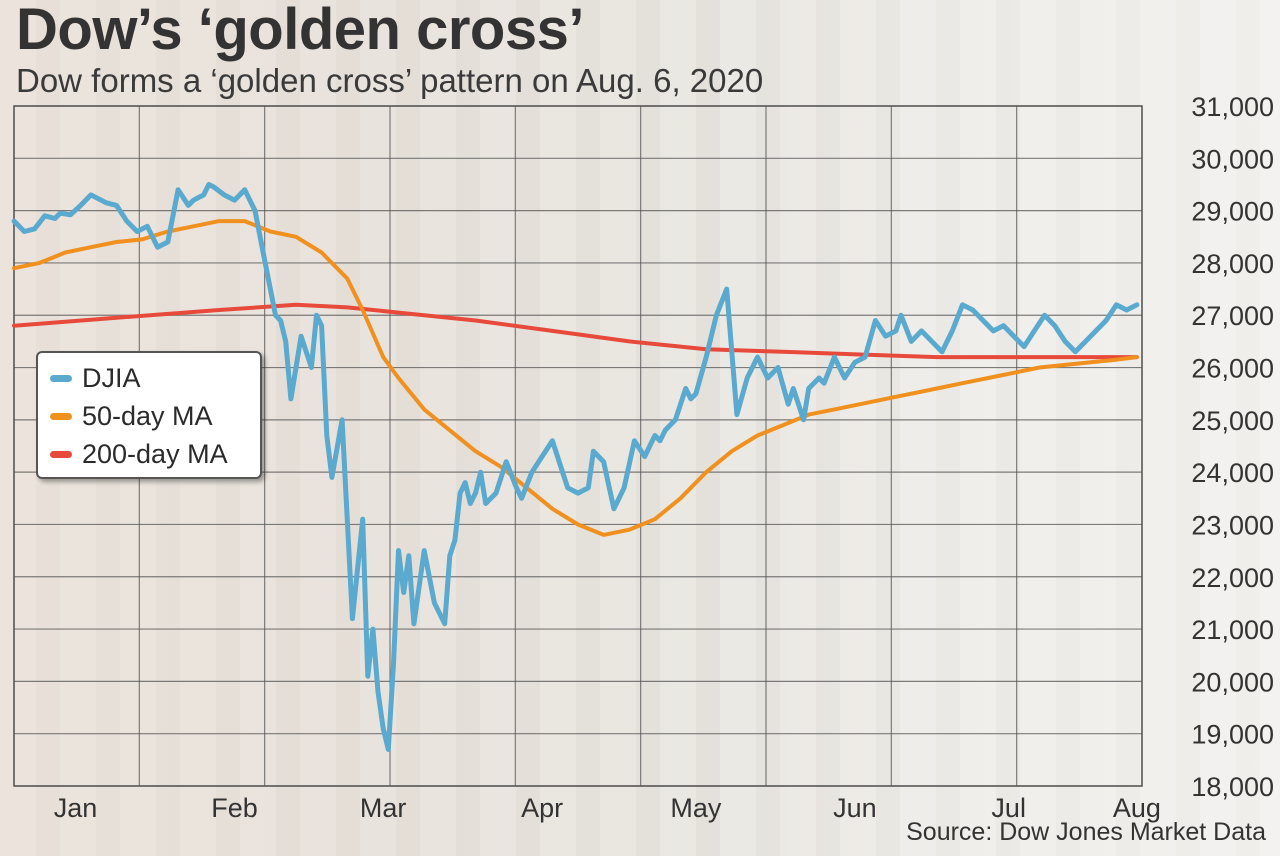  Describe the element at coordinates (855, 808) in the screenshot. I see `x-tick-label: Jun` at that location.